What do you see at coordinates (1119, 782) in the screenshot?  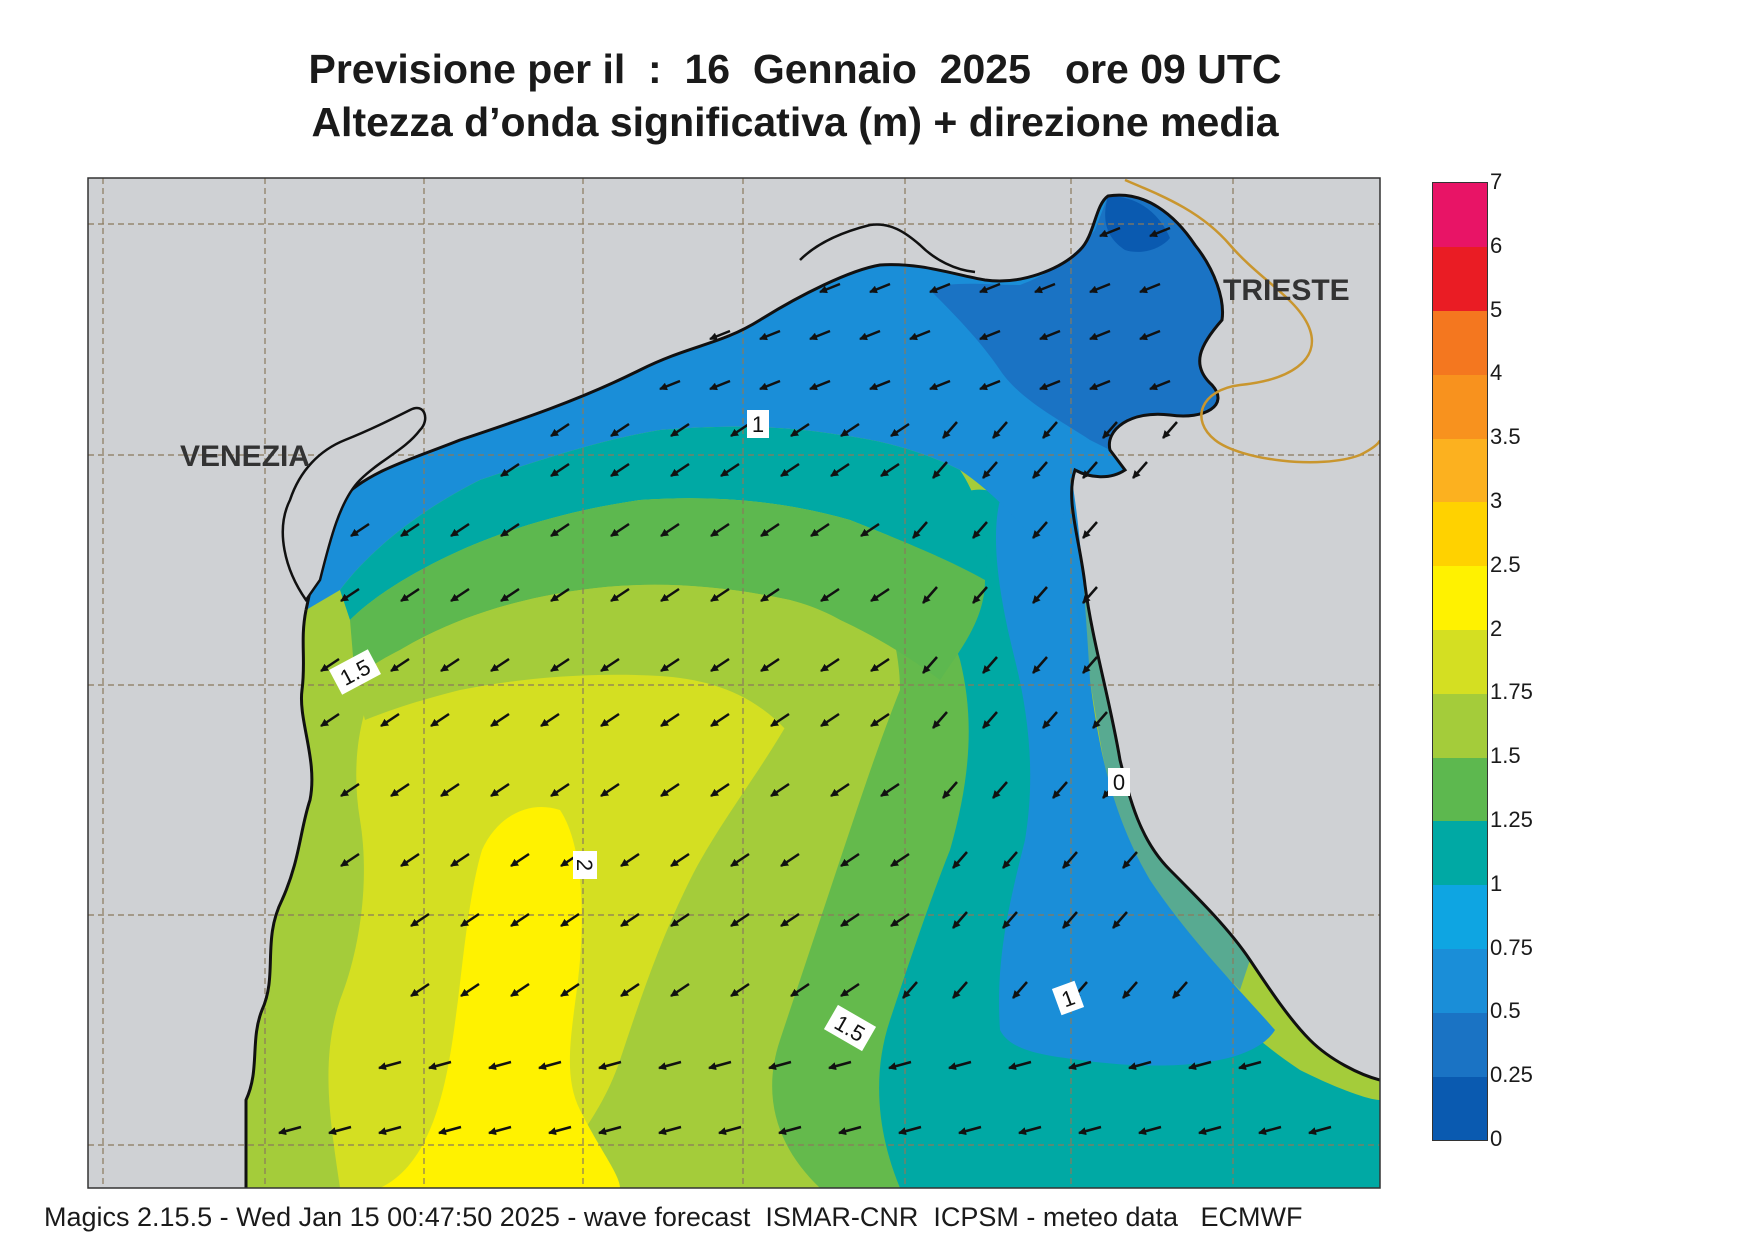 I see `contour-label: 0` at bounding box center [1119, 782].